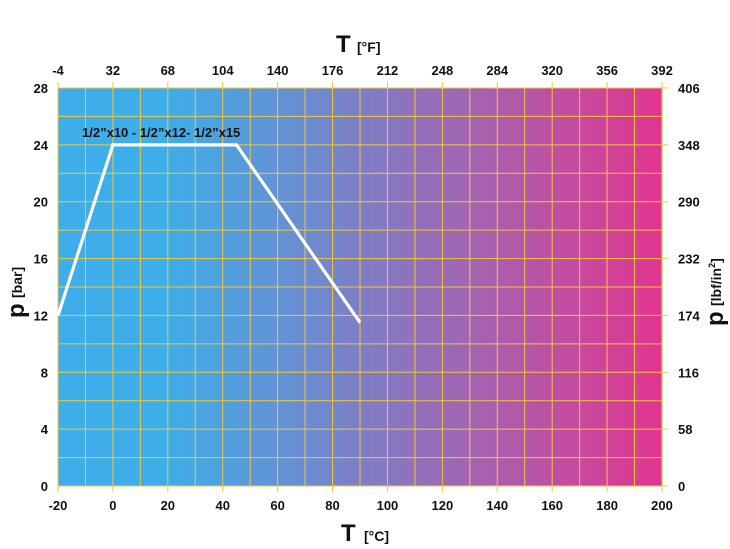  I want to click on y-right-axis-unit: [lbf/in2], so click(715, 282).